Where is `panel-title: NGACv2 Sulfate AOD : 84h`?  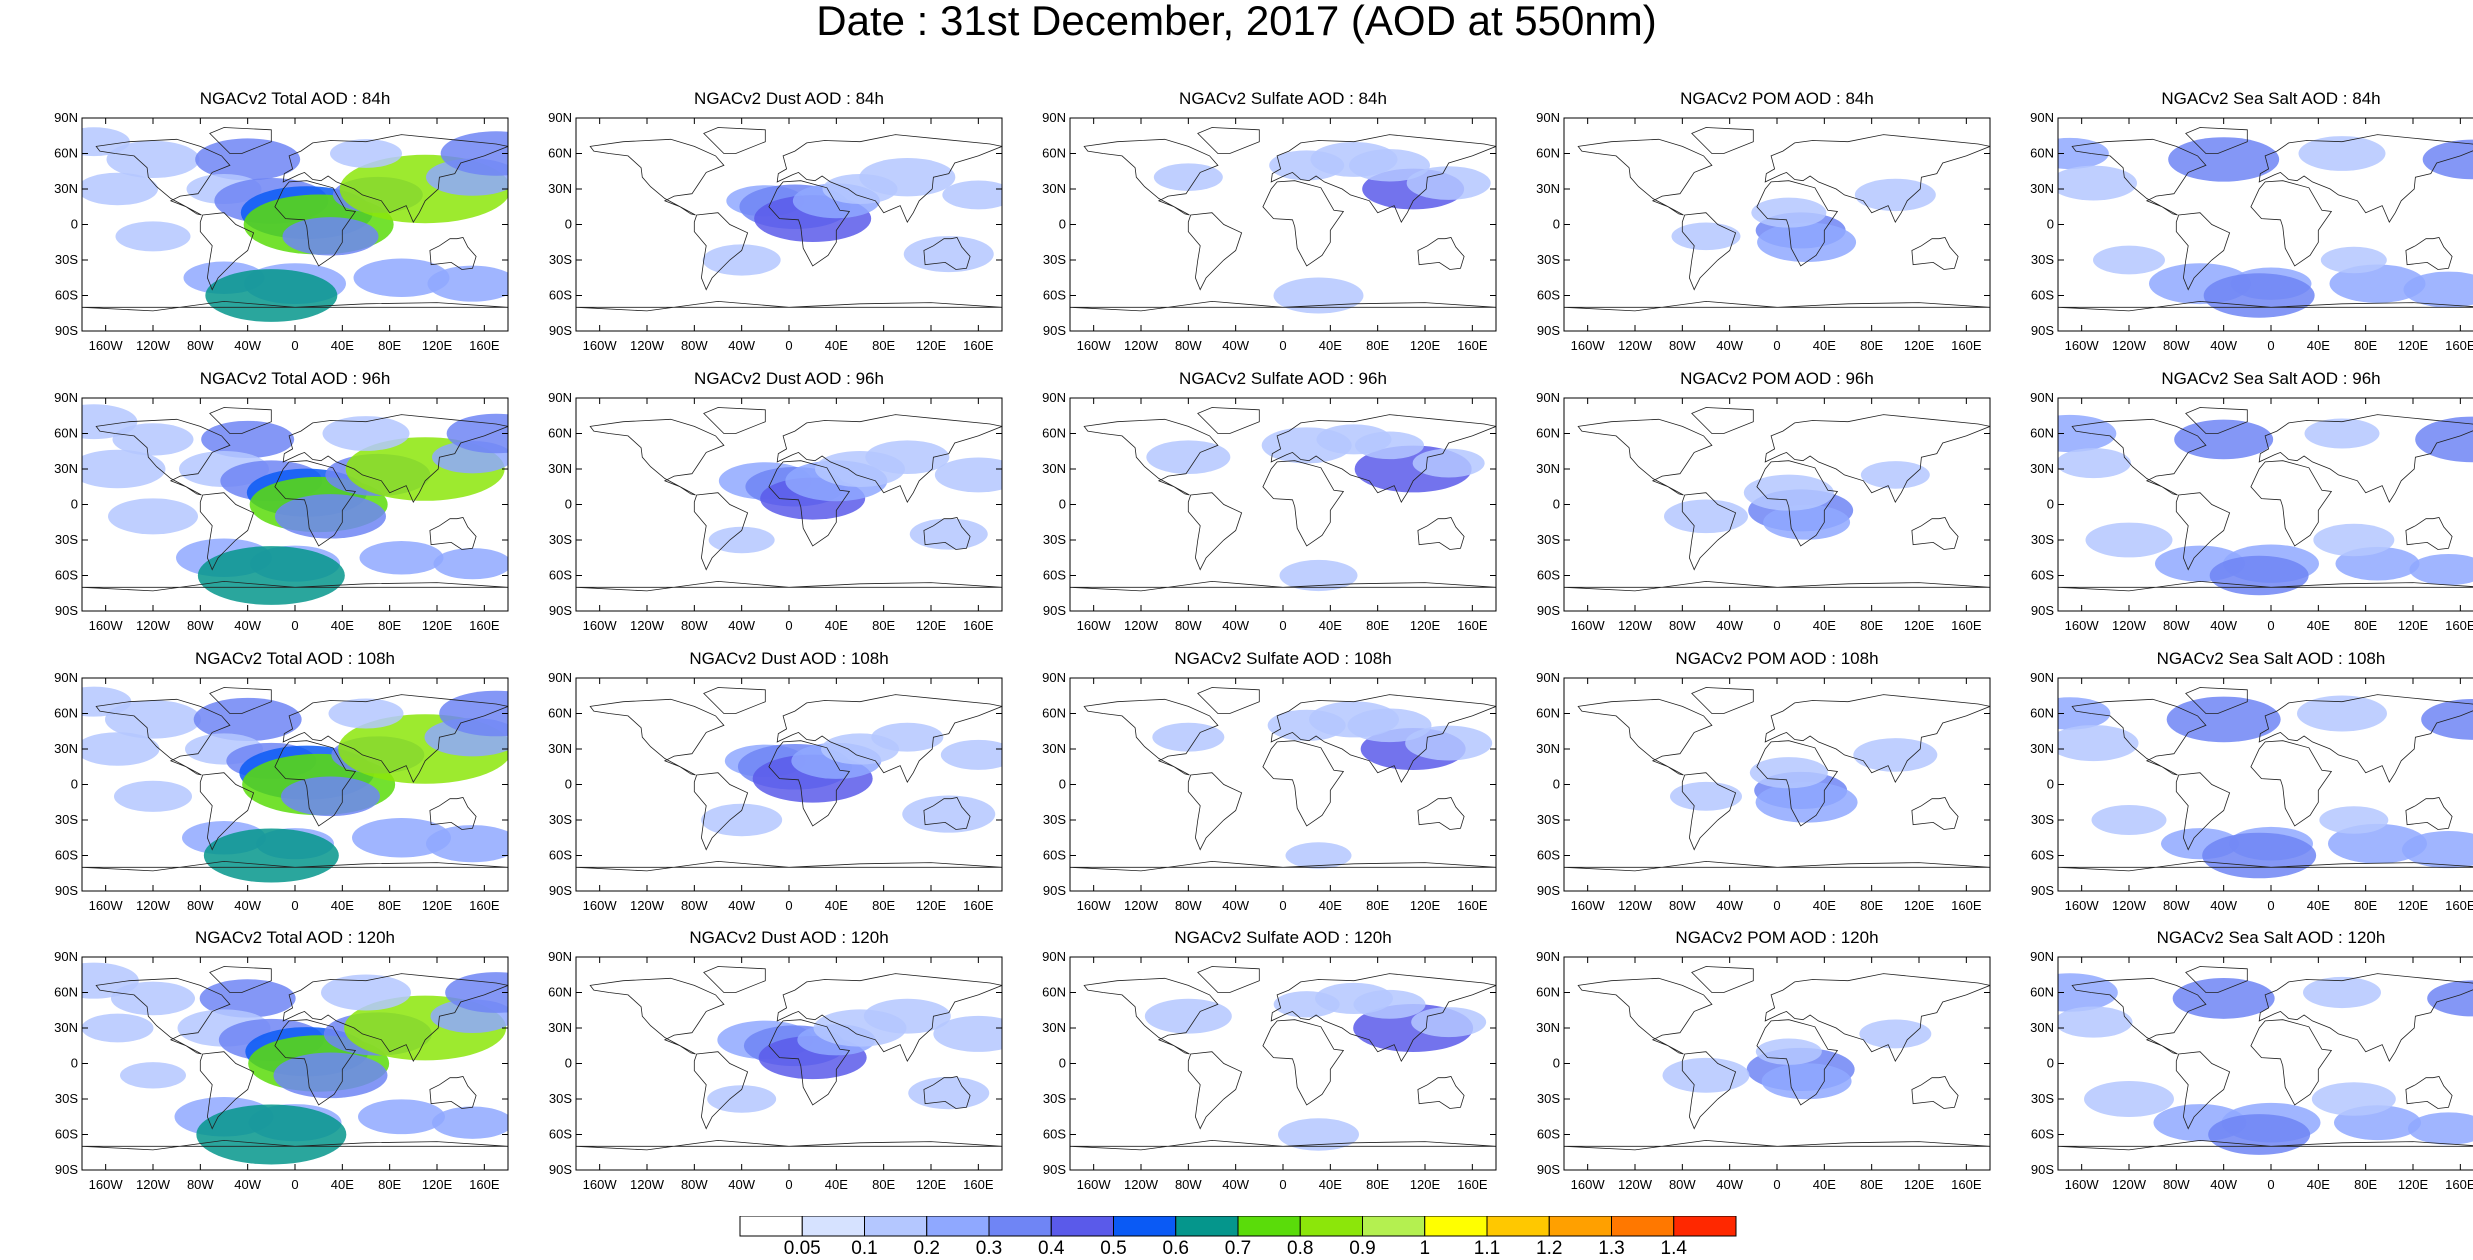
panel-title: NGACv2 Sulfate AOD : 84h is located at coordinates (1283, 98).